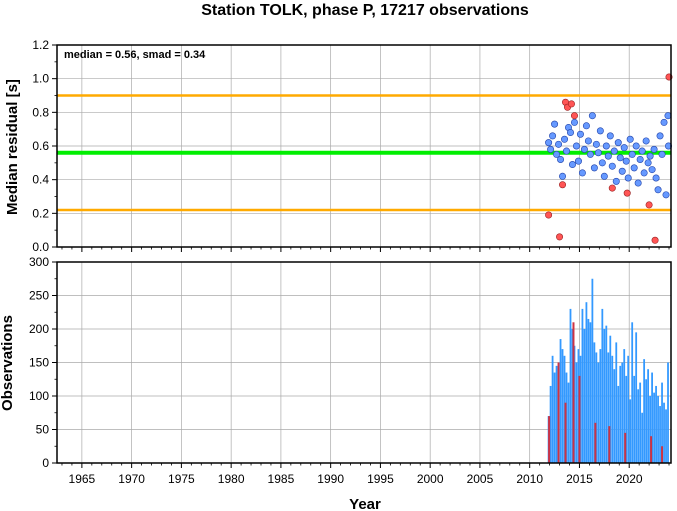  I want to click on outlier-bars, so click(606, 392).